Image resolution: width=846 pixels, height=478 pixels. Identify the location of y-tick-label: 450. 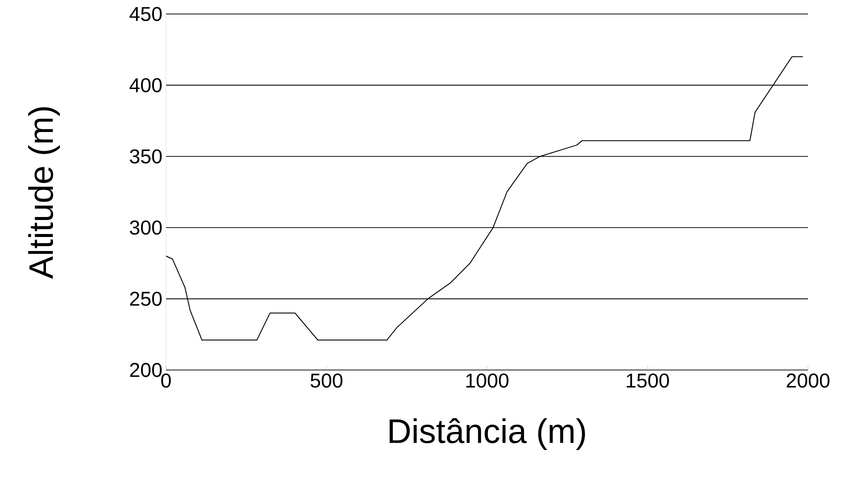
(146, 14).